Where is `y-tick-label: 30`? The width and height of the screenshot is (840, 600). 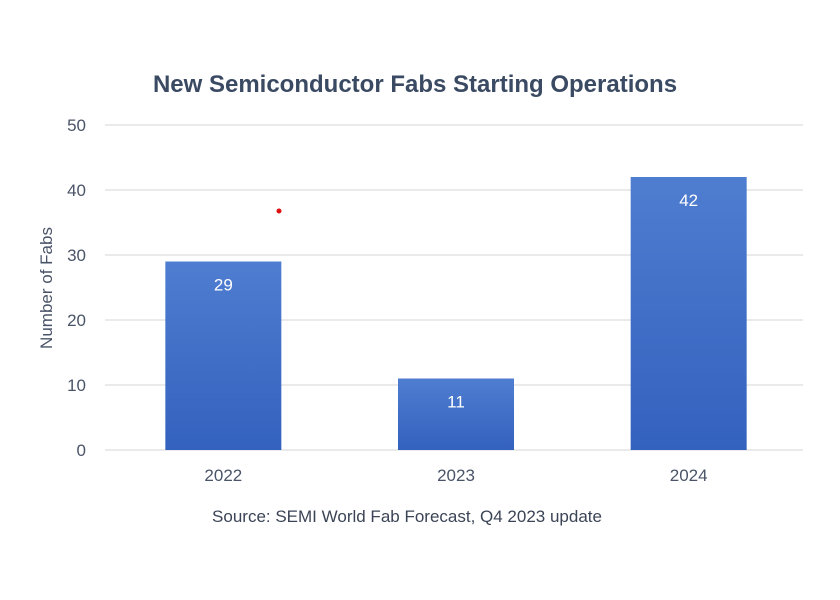 y-tick-label: 30 is located at coordinates (76, 255).